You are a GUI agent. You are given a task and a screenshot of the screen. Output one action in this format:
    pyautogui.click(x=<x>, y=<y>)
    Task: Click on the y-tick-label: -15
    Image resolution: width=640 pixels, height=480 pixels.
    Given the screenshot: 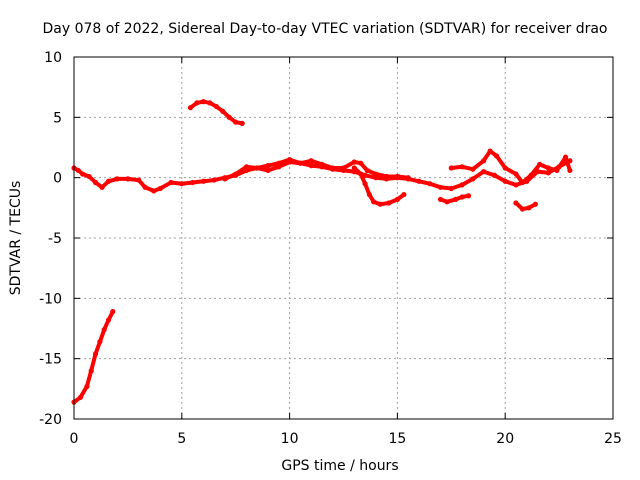 What is the action you would take?
    pyautogui.click(x=50, y=360)
    